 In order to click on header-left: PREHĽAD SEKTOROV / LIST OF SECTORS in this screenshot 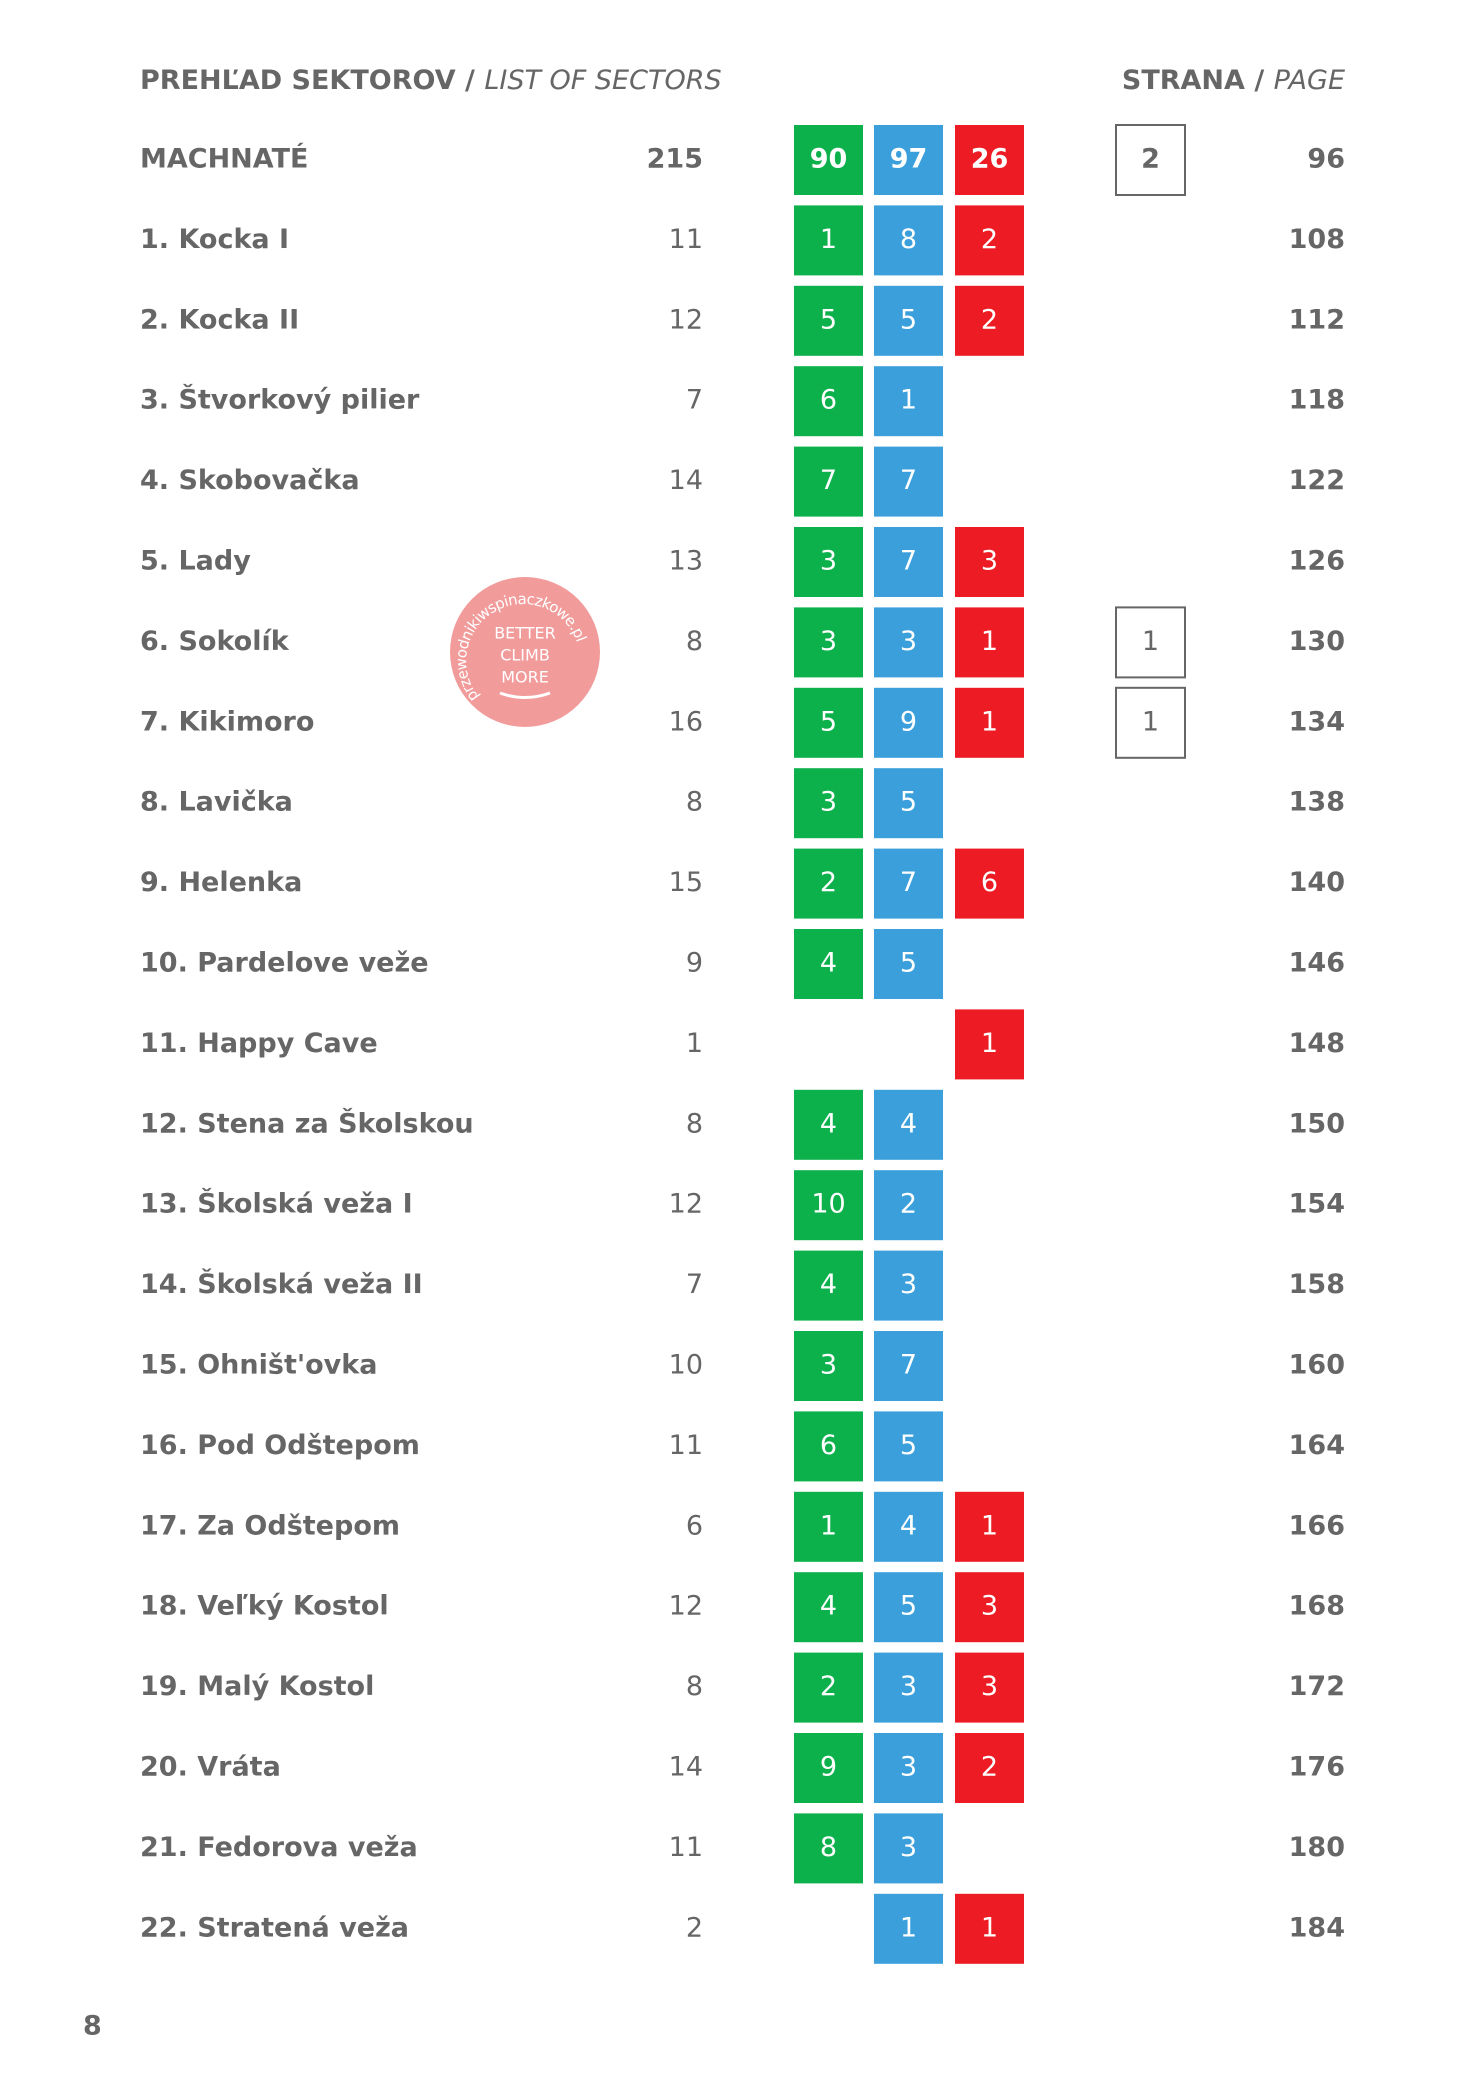, I will do `click(431, 80)`.